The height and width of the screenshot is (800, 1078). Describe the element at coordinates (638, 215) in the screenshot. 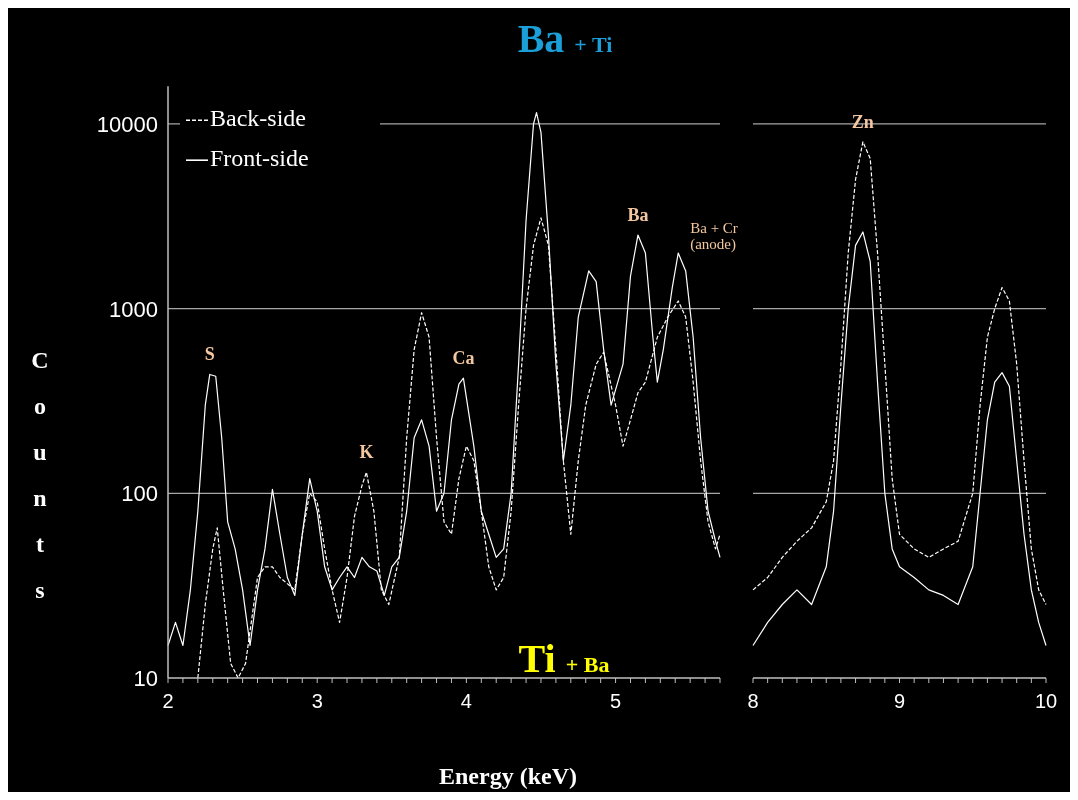

I see `annotation: Ba` at that location.